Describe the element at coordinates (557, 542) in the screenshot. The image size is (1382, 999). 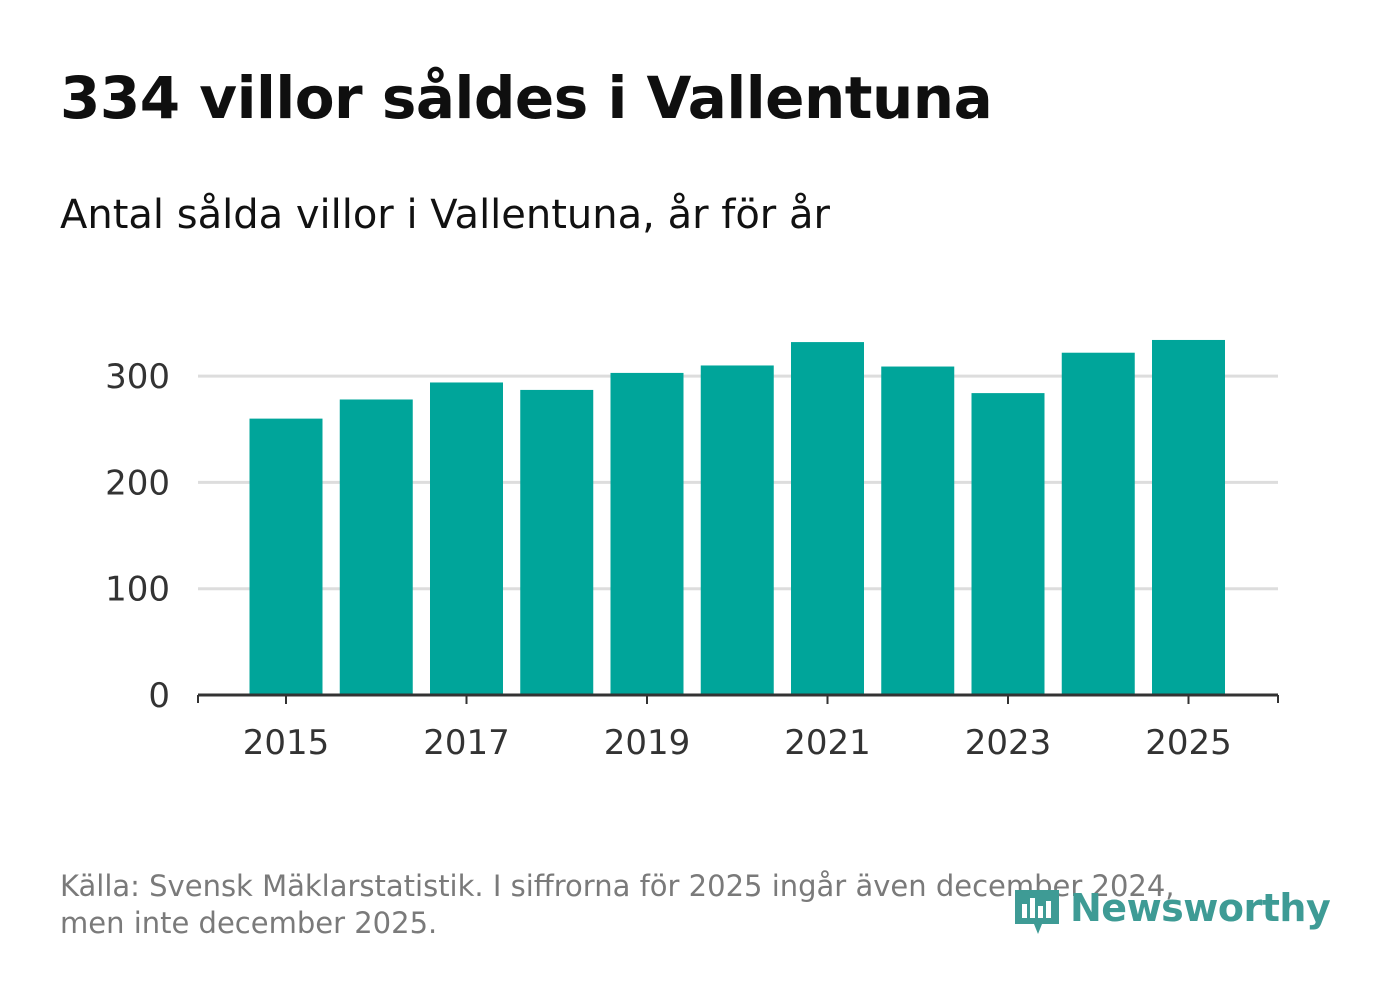
I see `bar-2018` at that location.